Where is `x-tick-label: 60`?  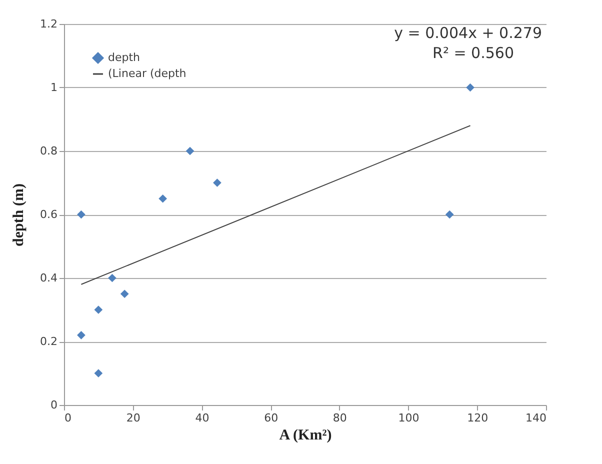 x-tick-label: 60 is located at coordinates (271, 418).